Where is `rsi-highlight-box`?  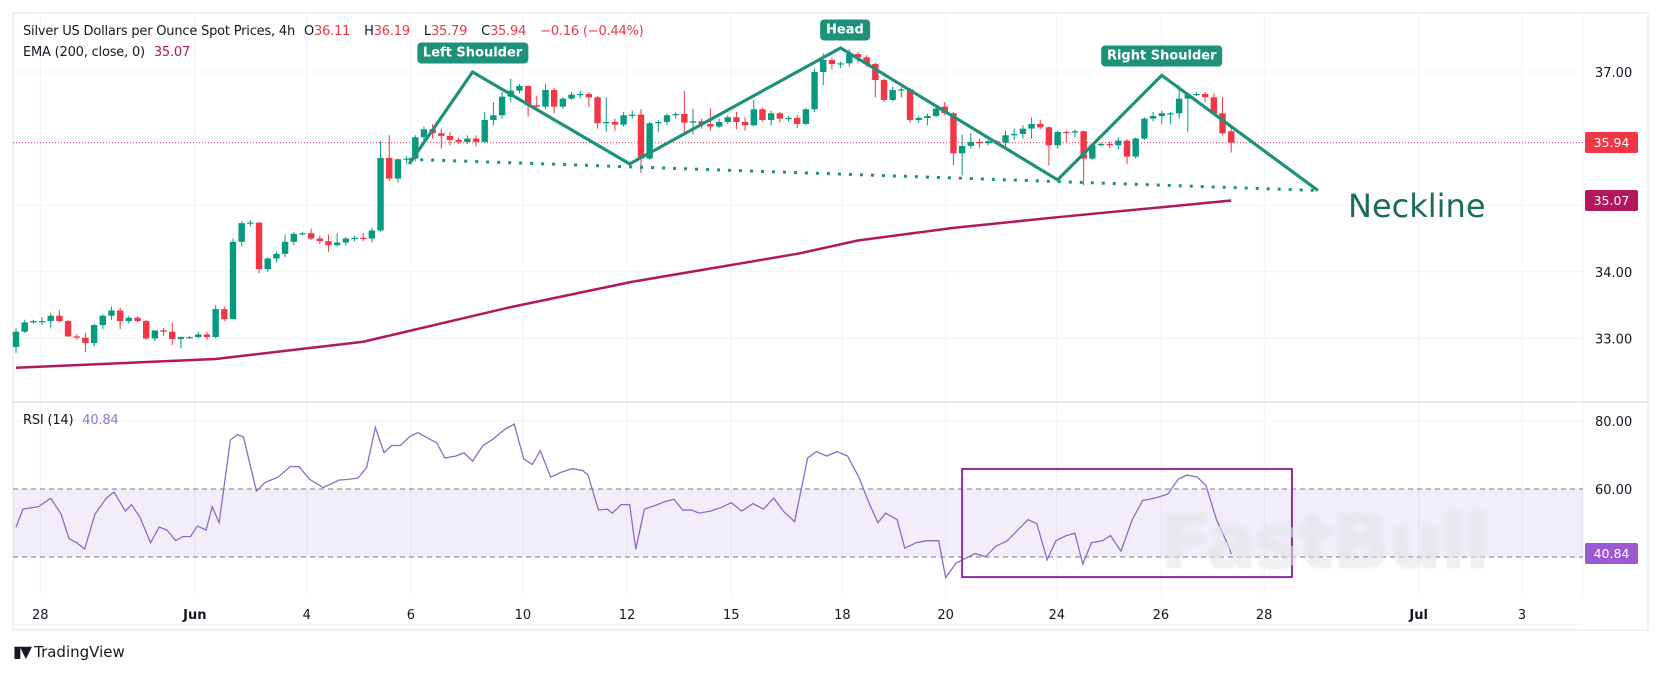
rsi-highlight-box is located at coordinates (1127, 523).